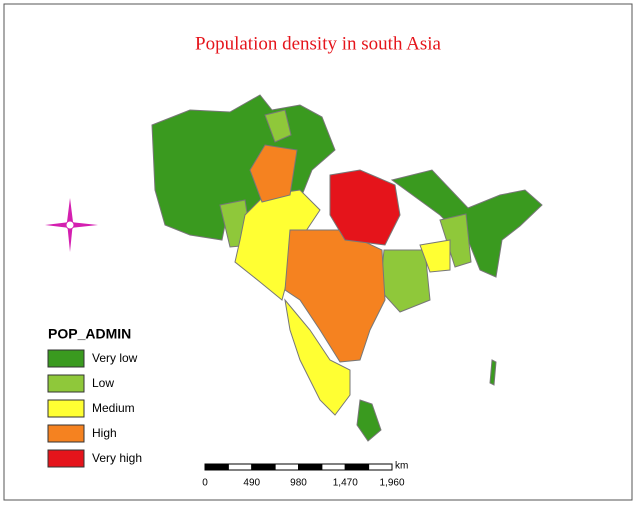 This screenshot has height=510, width=637. I want to click on legend-label: Medium, so click(113, 408).